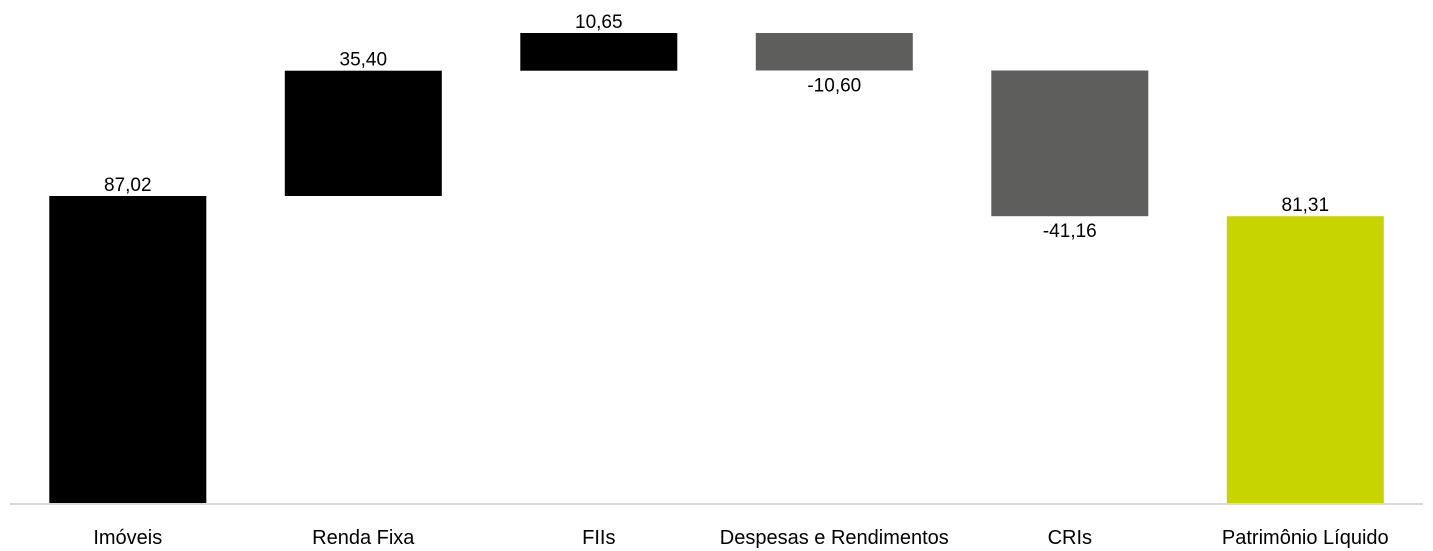  I want to click on bar-value-label: 81,31, so click(1306, 205).